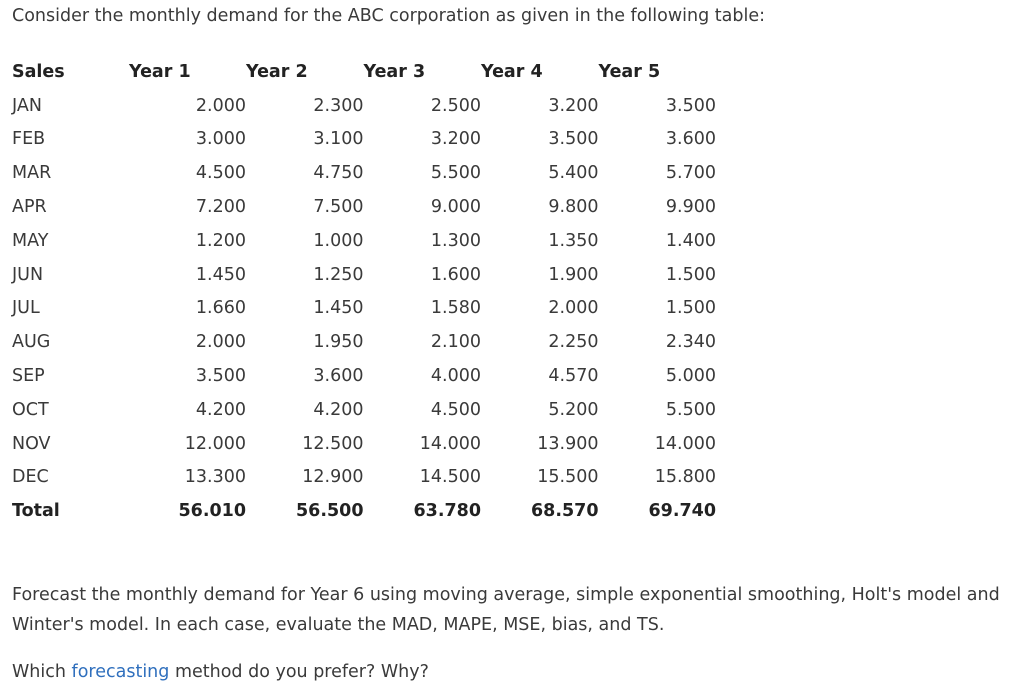  Describe the element at coordinates (512, 71) in the screenshot. I see `header-year-4: Year 4` at that location.